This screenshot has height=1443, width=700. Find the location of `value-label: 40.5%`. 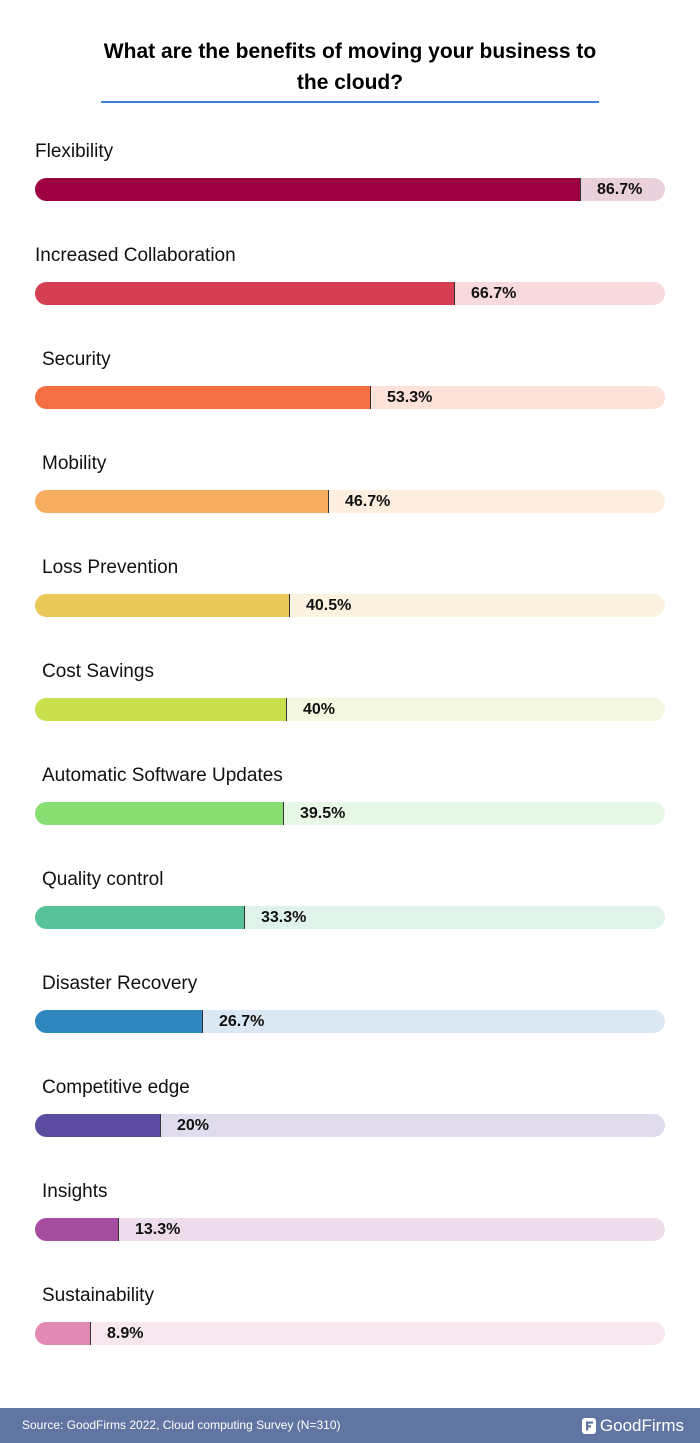

value-label: 40.5% is located at coordinates (329, 605).